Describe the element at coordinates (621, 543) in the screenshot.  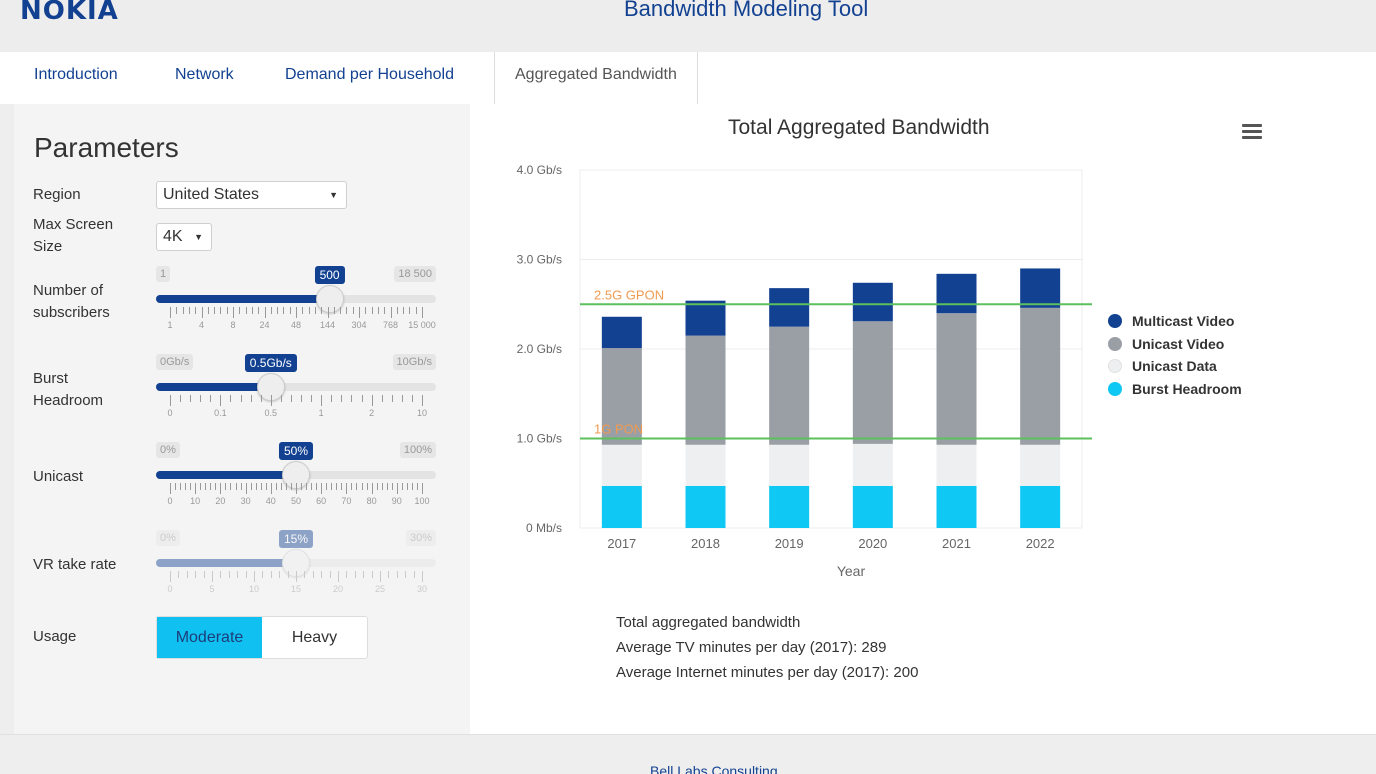
I see `x-tick-label: 2017` at that location.